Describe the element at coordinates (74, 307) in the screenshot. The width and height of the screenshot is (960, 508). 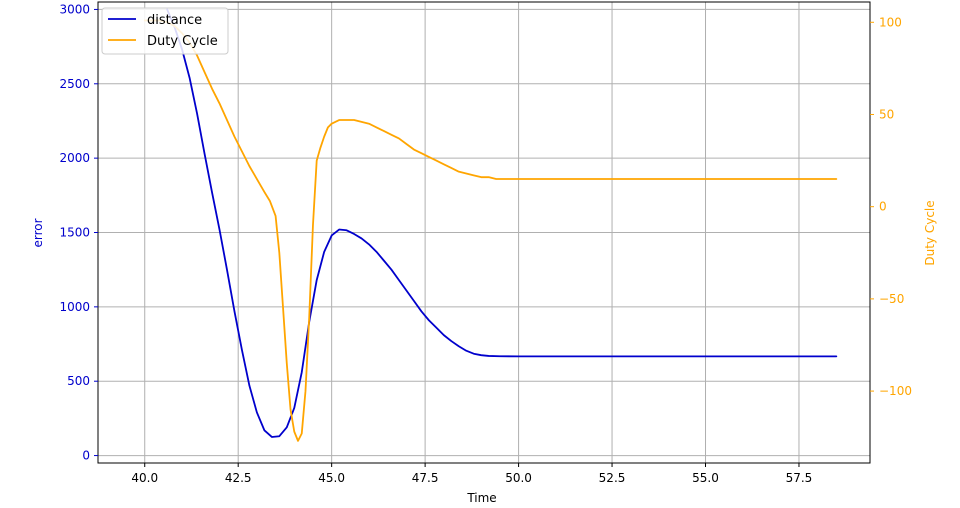
I see `left-y-tick-label: 1000` at that location.